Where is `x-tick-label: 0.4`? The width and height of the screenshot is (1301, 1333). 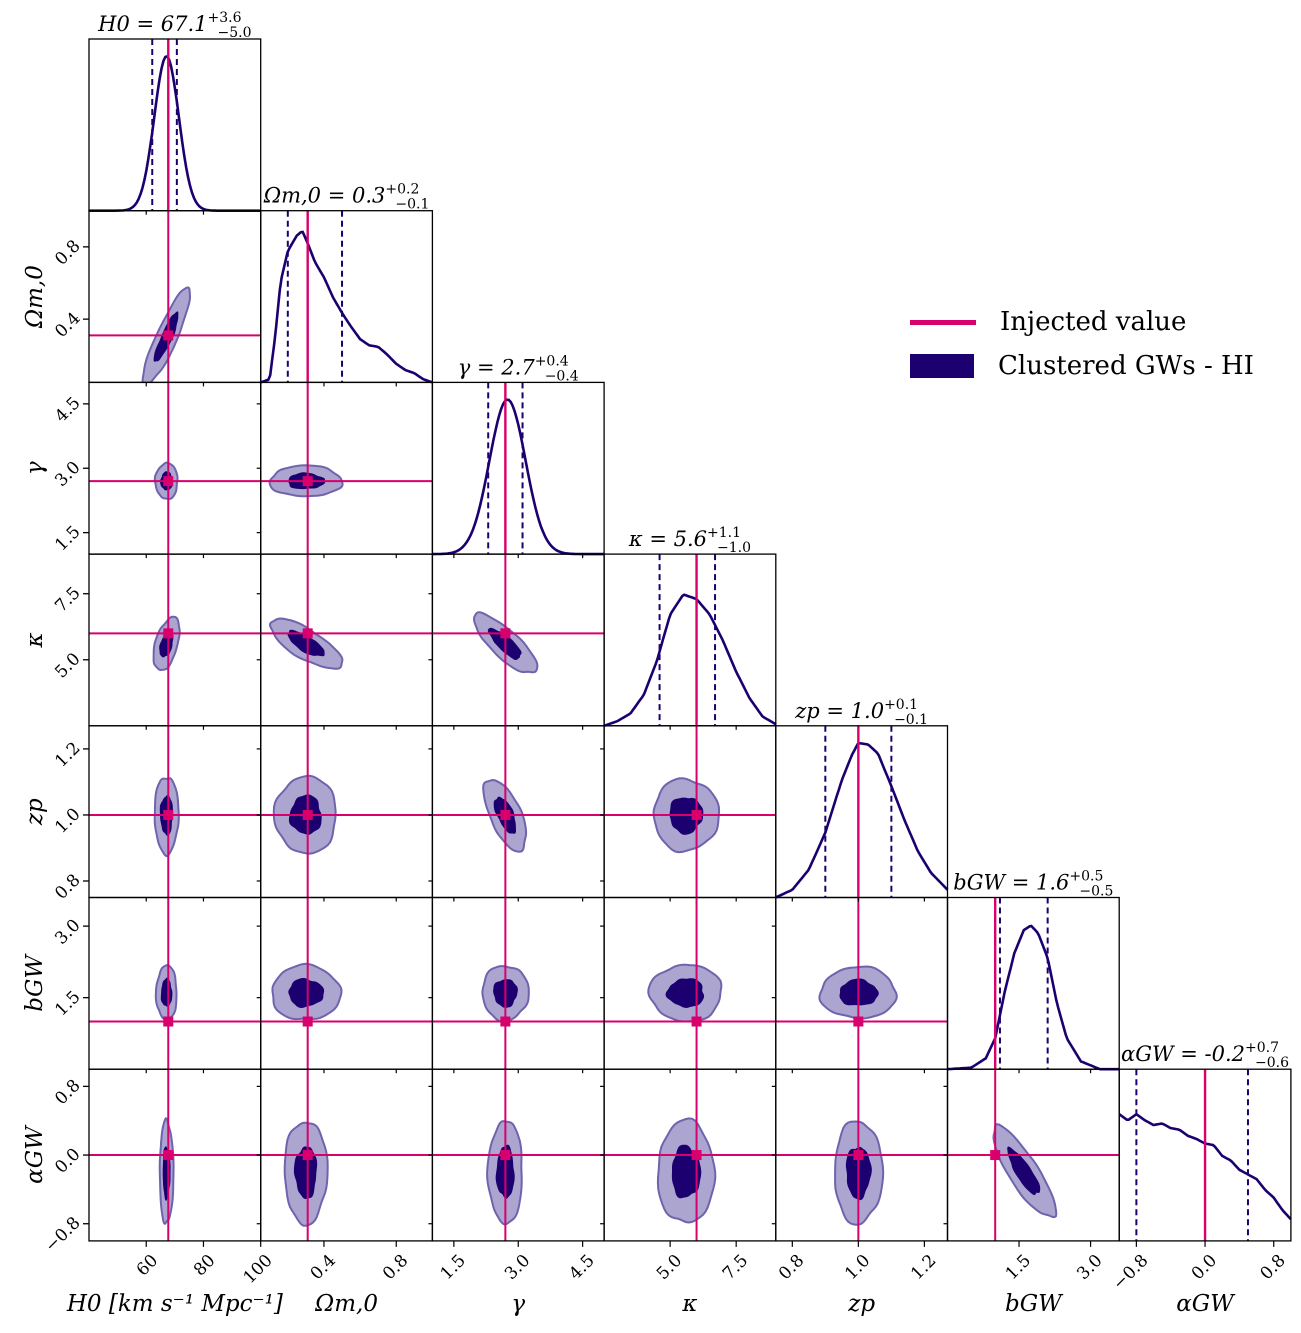 x-tick-label: 0.4 is located at coordinates (323, 1267).